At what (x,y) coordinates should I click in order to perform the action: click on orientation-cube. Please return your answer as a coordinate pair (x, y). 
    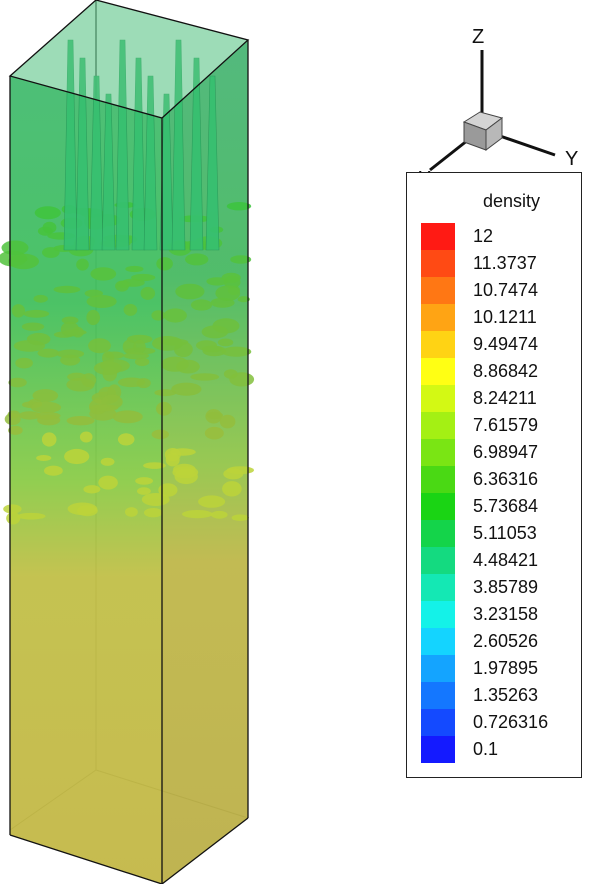
    Looking at the image, I should click on (483, 131).